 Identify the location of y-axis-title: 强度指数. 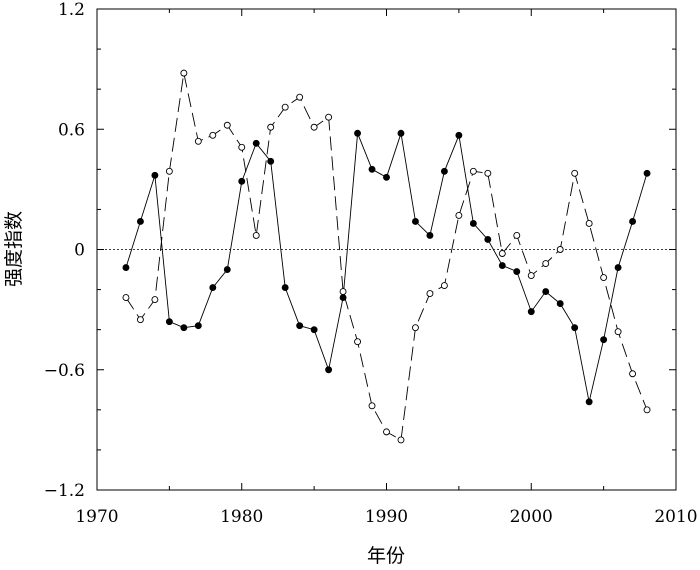
(14, 249).